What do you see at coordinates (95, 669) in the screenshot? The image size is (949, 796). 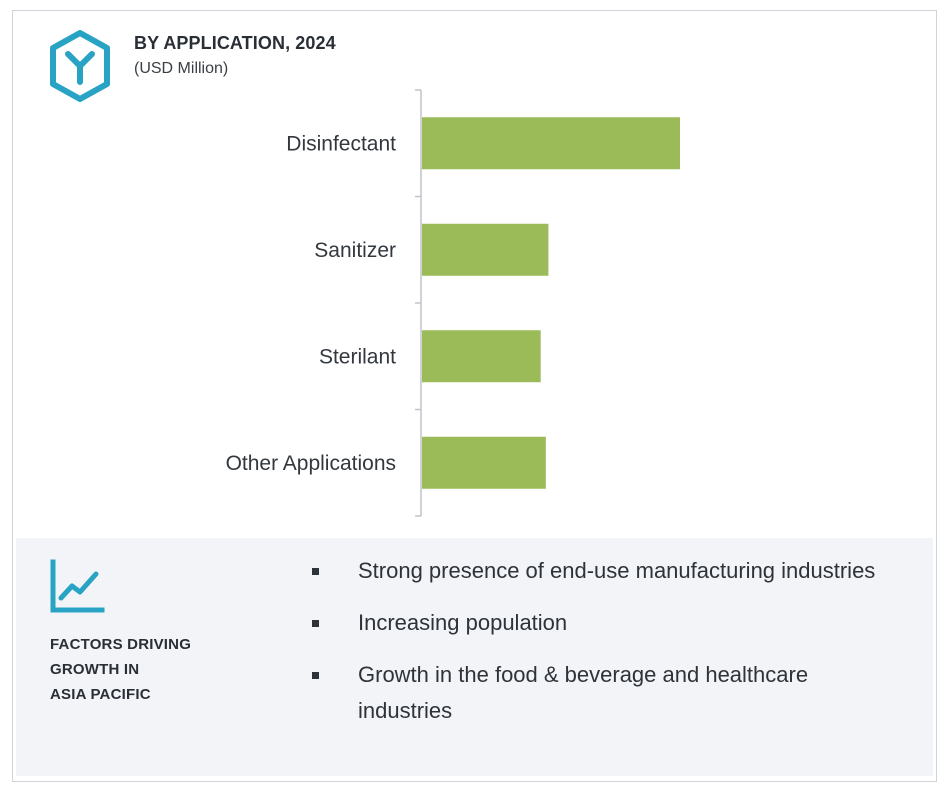 I see `factors-heading-line: GROWTH IN` at bounding box center [95, 669].